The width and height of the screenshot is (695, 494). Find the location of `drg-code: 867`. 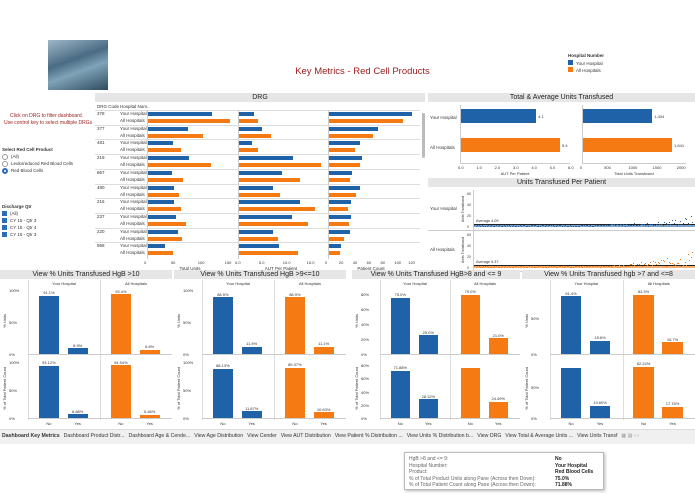

drg-code: 867 is located at coordinates (101, 172).